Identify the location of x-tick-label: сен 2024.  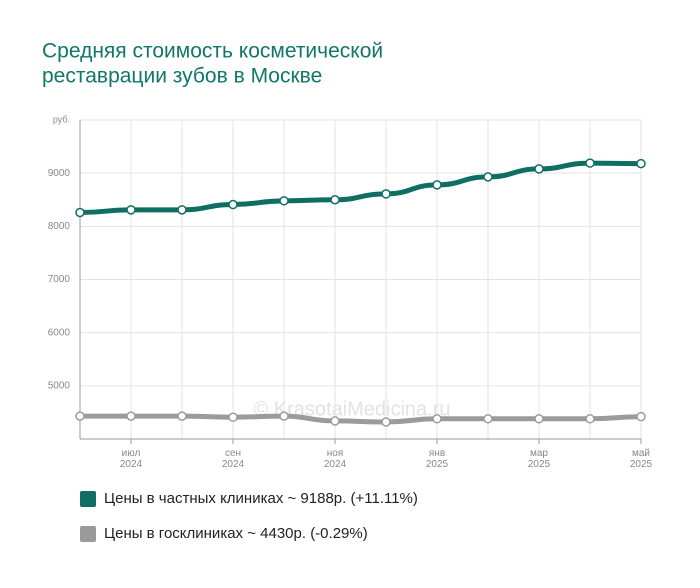
(233, 459).